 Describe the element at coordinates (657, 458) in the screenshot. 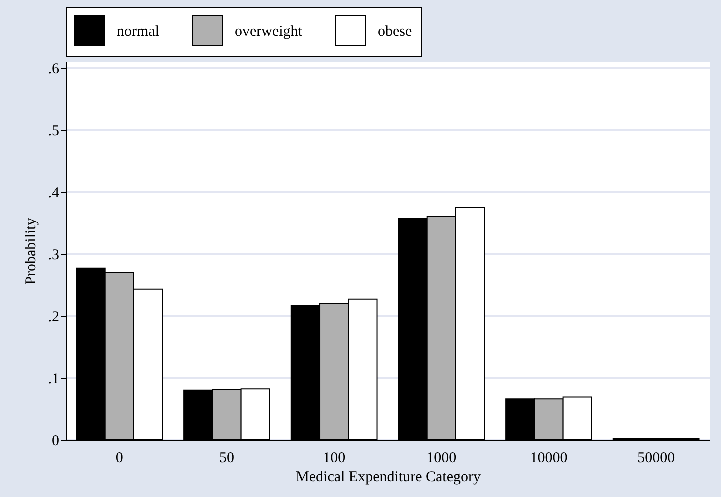

I see `x-tick-label: 50000` at that location.